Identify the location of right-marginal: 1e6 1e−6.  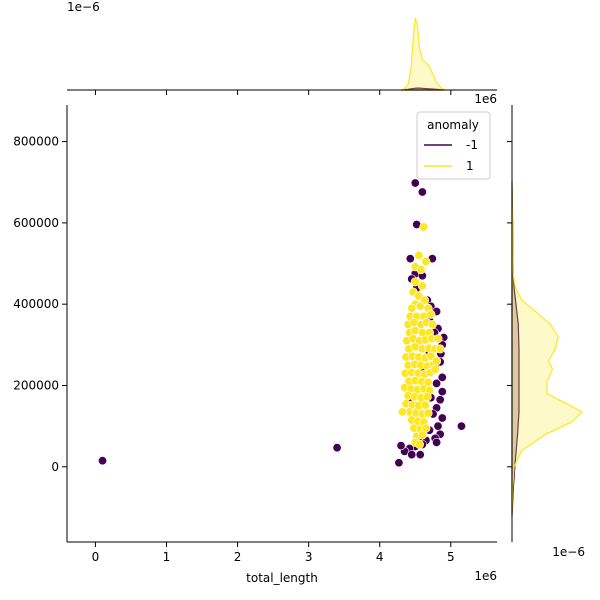
(529, 325).